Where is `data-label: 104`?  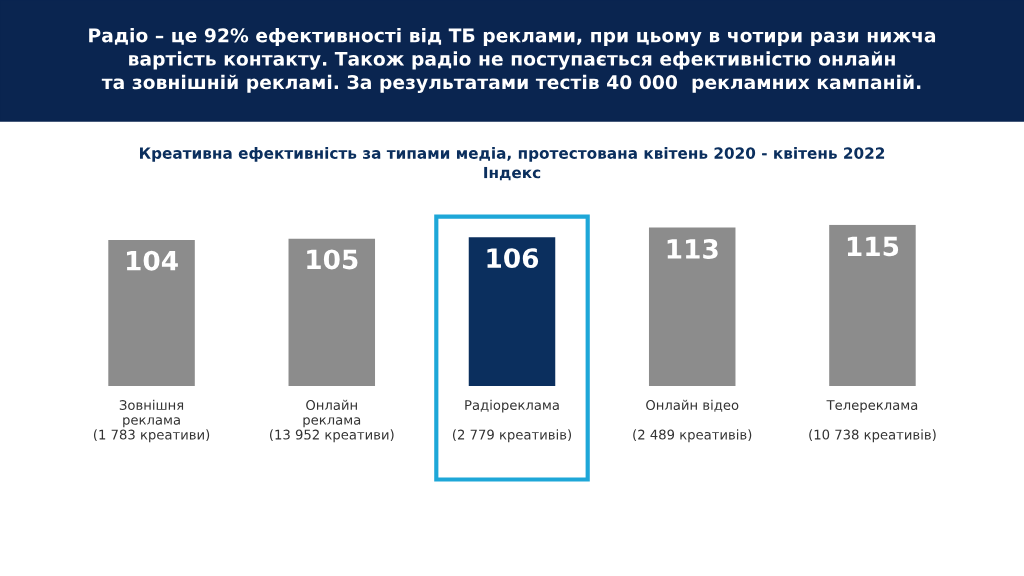 data-label: 104 is located at coordinates (152, 260).